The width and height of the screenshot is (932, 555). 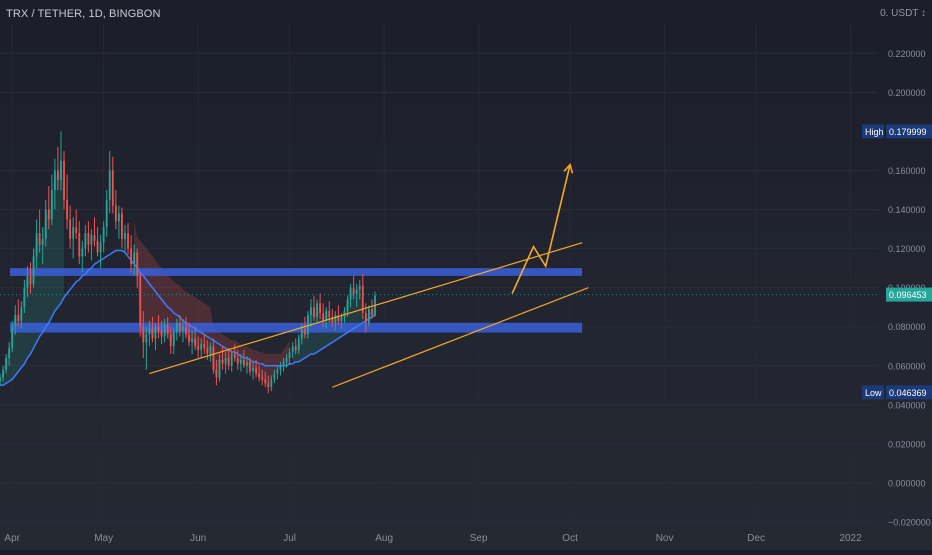 I want to click on time-tick-label: Nov, so click(x=665, y=538).